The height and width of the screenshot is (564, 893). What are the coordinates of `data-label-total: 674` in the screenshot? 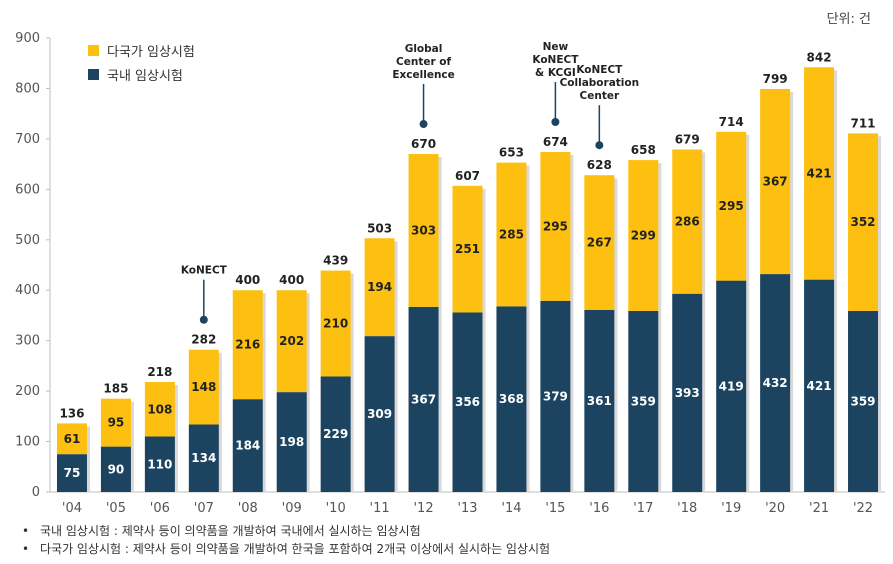 It's located at (555, 142).